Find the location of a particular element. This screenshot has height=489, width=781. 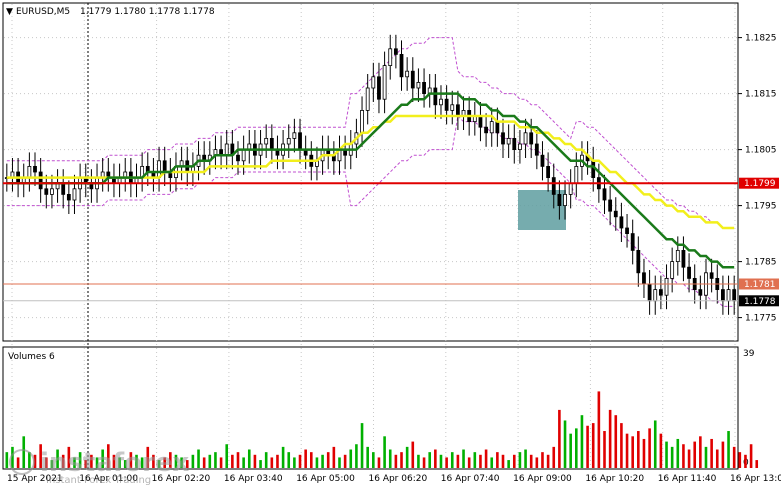

time-tick-label: 16 Apr 01:00 is located at coordinates (108, 479).